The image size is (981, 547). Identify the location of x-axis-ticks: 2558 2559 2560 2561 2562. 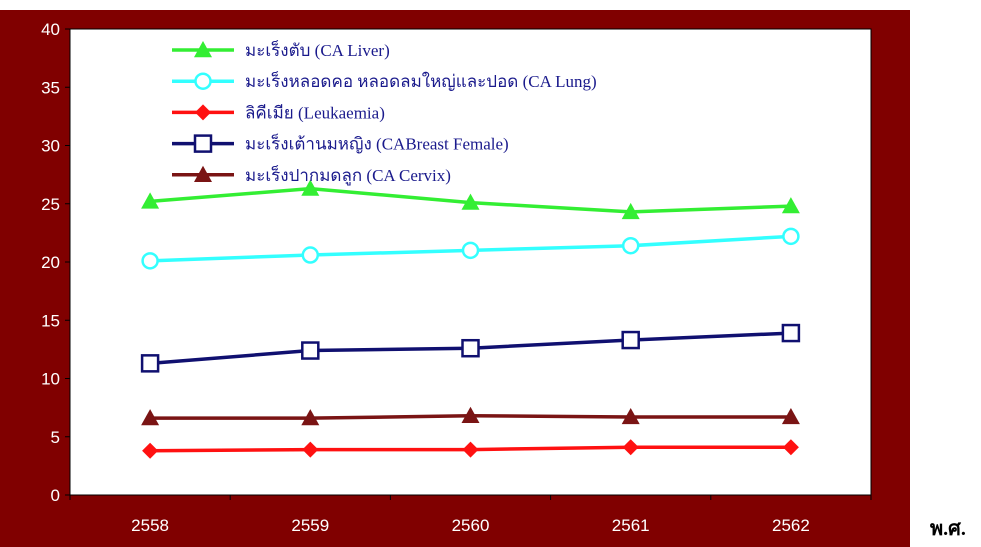
(470, 515).